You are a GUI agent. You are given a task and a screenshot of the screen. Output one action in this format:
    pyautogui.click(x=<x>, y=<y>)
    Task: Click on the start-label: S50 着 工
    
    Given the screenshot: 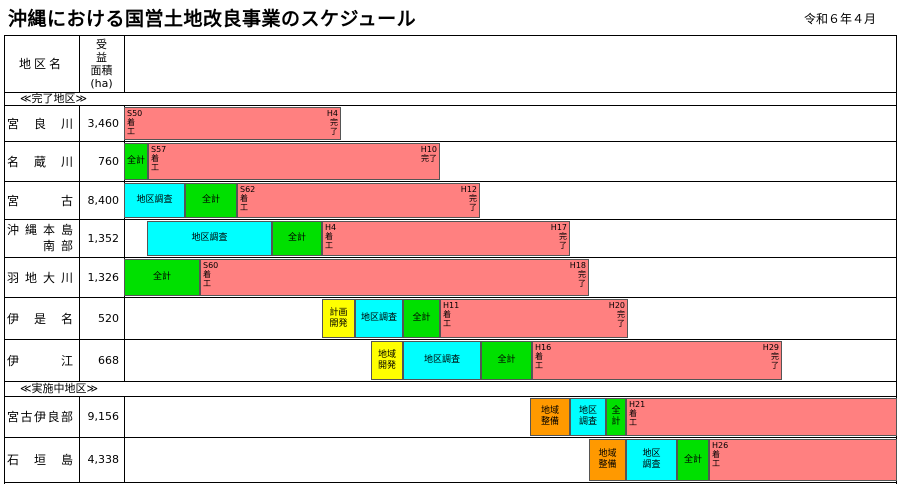 What is the action you would take?
    pyautogui.click(x=135, y=122)
    